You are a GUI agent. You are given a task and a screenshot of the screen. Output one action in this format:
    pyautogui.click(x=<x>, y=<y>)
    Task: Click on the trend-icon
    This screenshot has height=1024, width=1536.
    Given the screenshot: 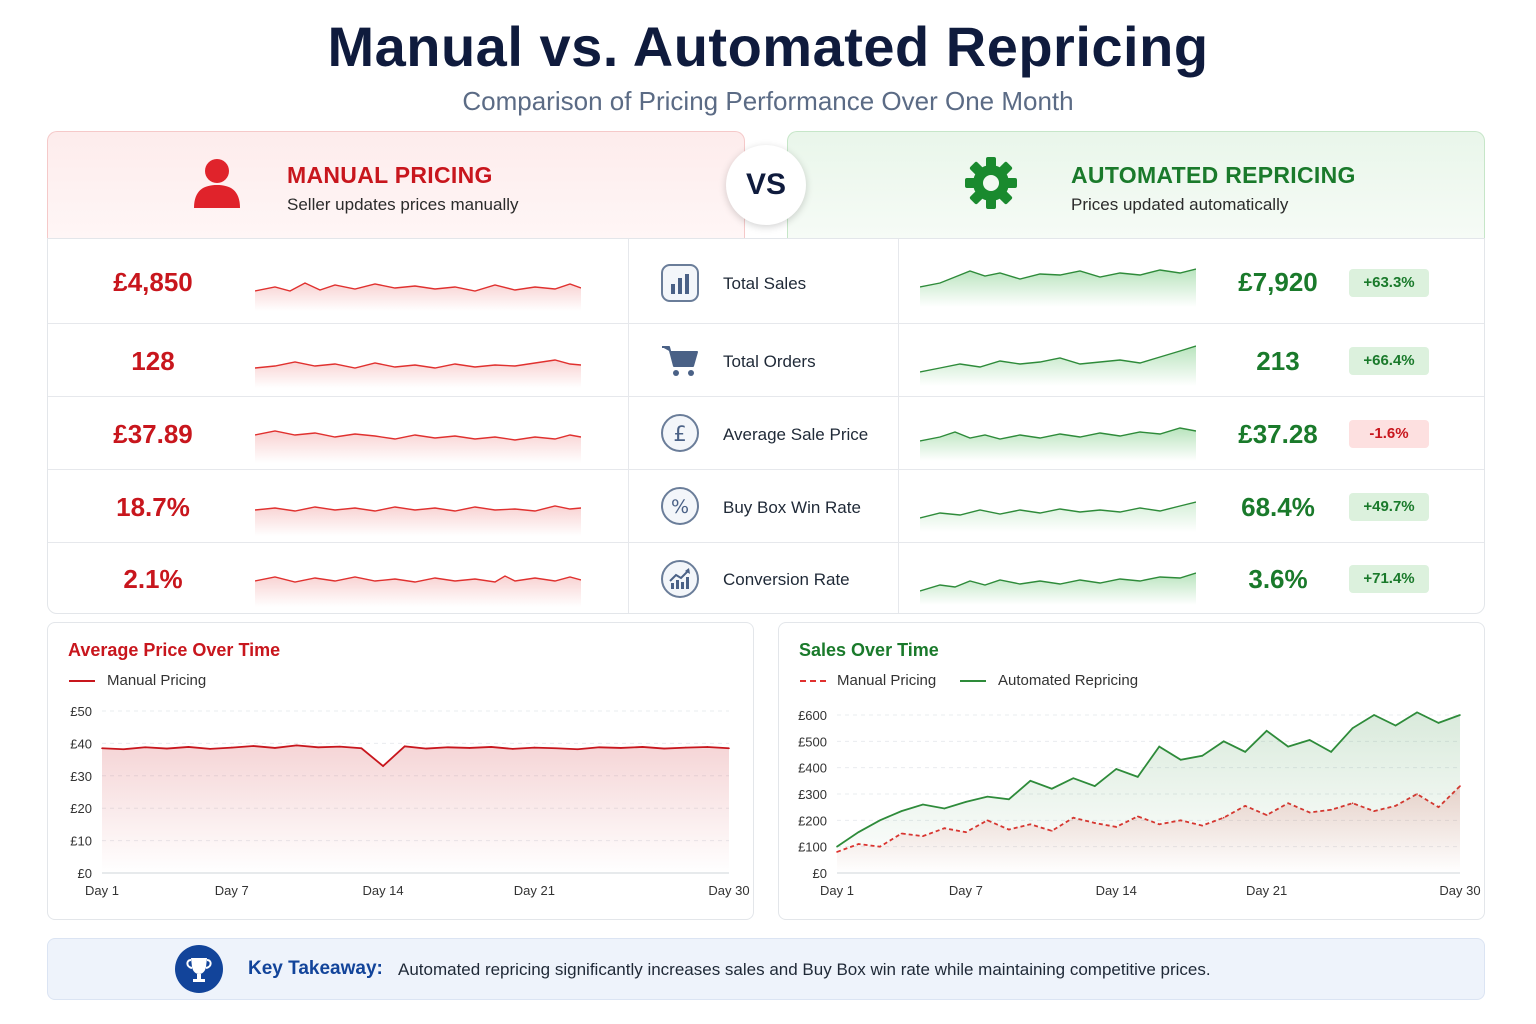 What is the action you would take?
    pyautogui.click(x=680, y=579)
    